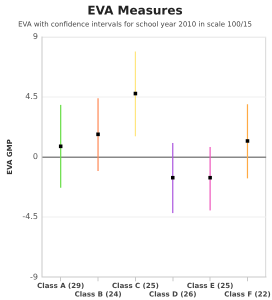 Image resolution: width=272 pixels, height=300 pixels. I want to click on chart-title: EVA Measures, so click(135, 10).